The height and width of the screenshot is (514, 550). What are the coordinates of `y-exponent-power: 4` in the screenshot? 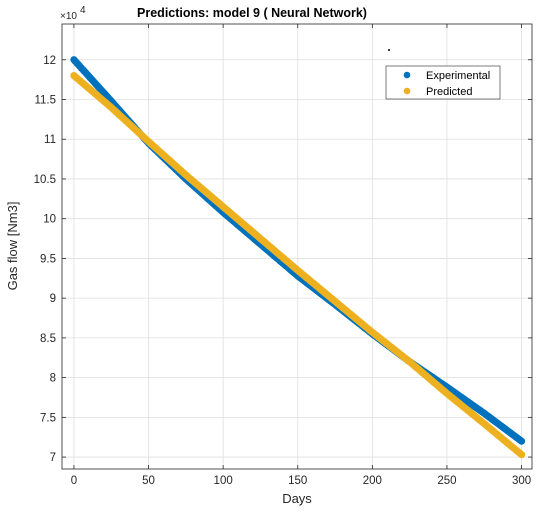 It's located at (83, 10).